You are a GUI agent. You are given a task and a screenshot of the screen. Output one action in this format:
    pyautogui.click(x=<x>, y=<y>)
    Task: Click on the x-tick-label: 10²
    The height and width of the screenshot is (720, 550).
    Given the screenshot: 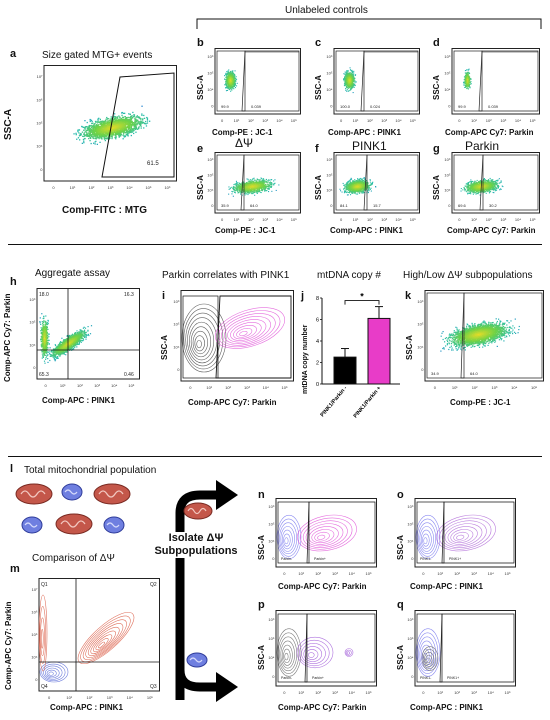 What is the action you would take?
    pyautogui.click(x=251, y=219)
    